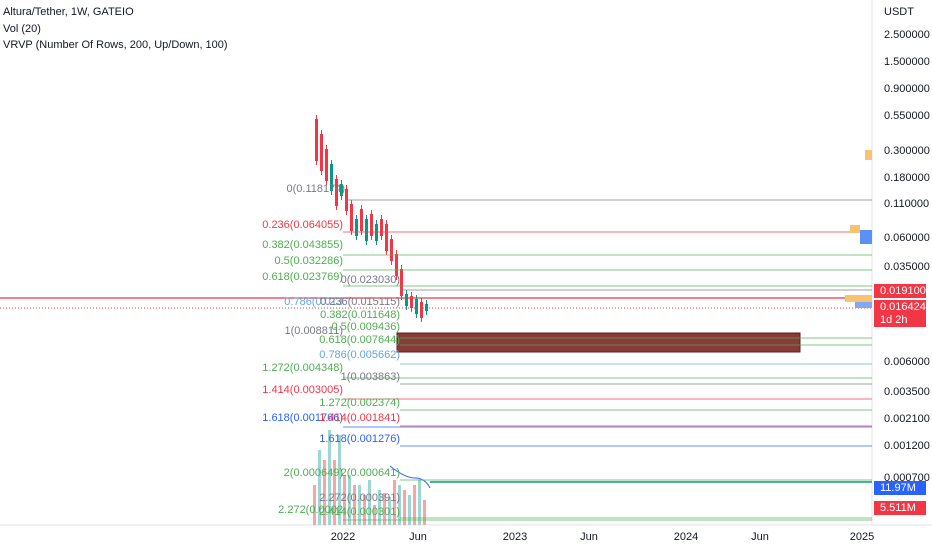 This screenshot has height=550, width=932. I want to click on axis-unit: USDT, so click(899, 12).